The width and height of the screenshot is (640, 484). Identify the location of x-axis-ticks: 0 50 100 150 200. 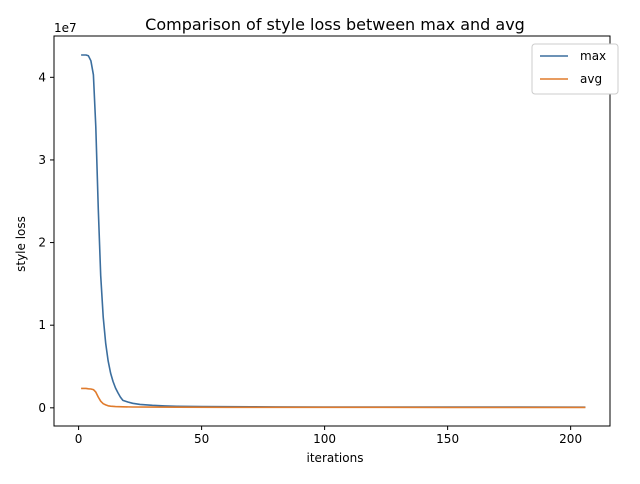
(328, 436).